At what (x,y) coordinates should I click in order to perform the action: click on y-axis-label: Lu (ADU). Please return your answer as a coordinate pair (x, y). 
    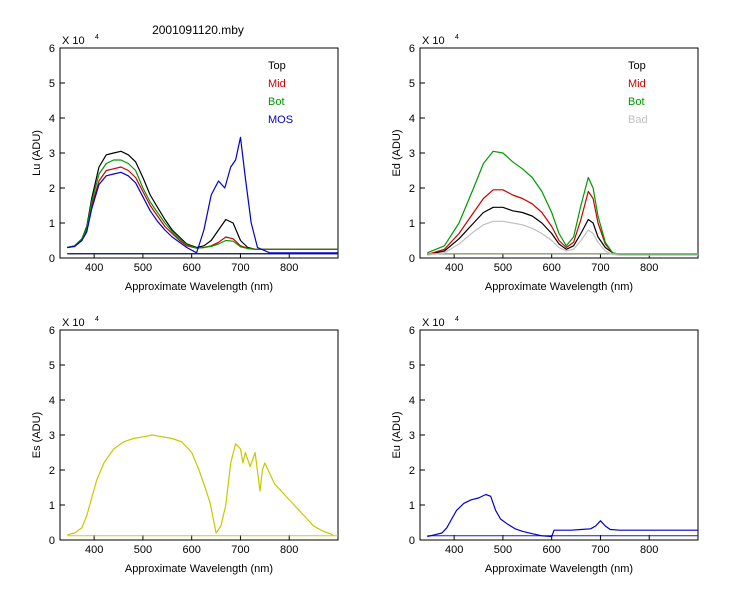
    Looking at the image, I should click on (37, 153).